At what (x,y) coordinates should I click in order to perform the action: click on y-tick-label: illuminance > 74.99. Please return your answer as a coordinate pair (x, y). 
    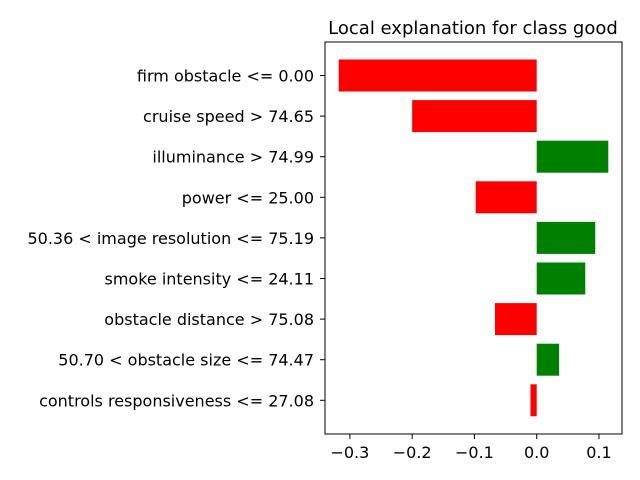
    Looking at the image, I should click on (233, 157).